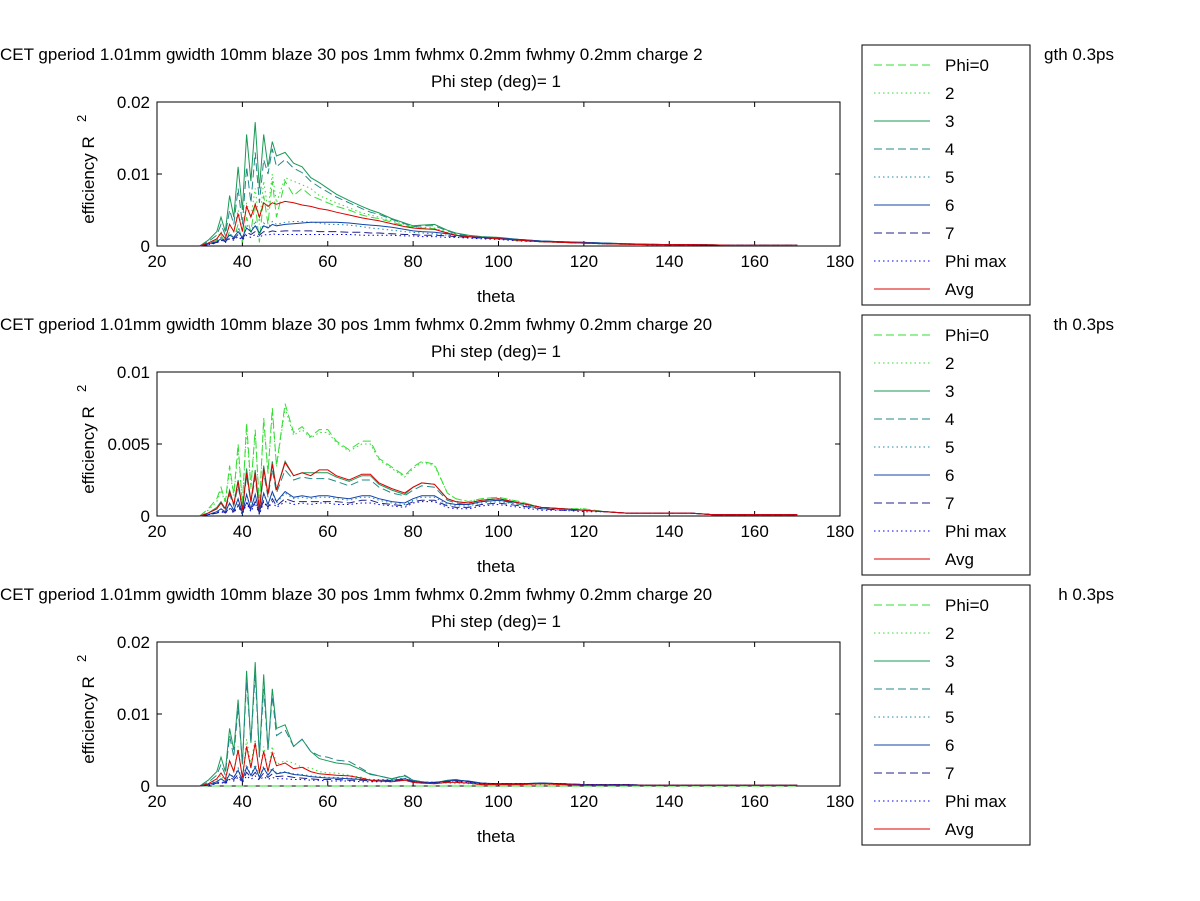 The width and height of the screenshot is (1200, 901). I want to click on chart-title-tail: gth 0.3ps, so click(1079, 54).